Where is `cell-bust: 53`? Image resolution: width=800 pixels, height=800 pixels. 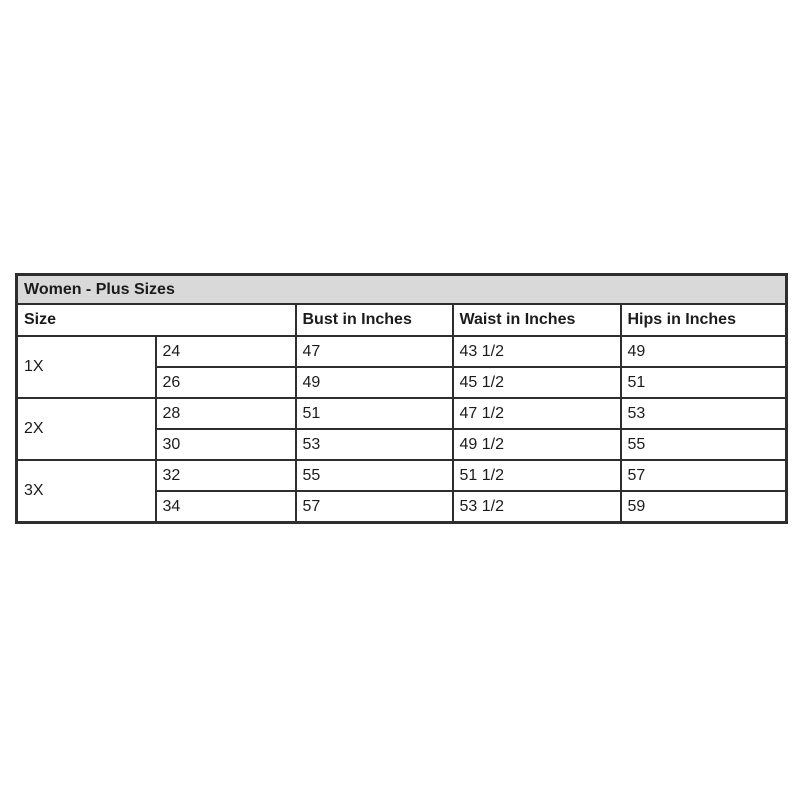 cell-bust: 53 is located at coordinates (374, 444).